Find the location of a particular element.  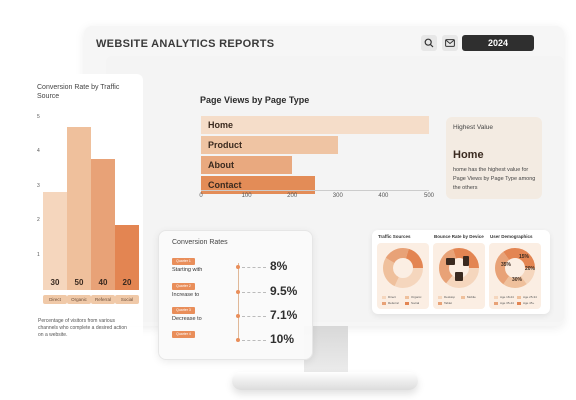

conversion-bar-value: 40 is located at coordinates (103, 282).